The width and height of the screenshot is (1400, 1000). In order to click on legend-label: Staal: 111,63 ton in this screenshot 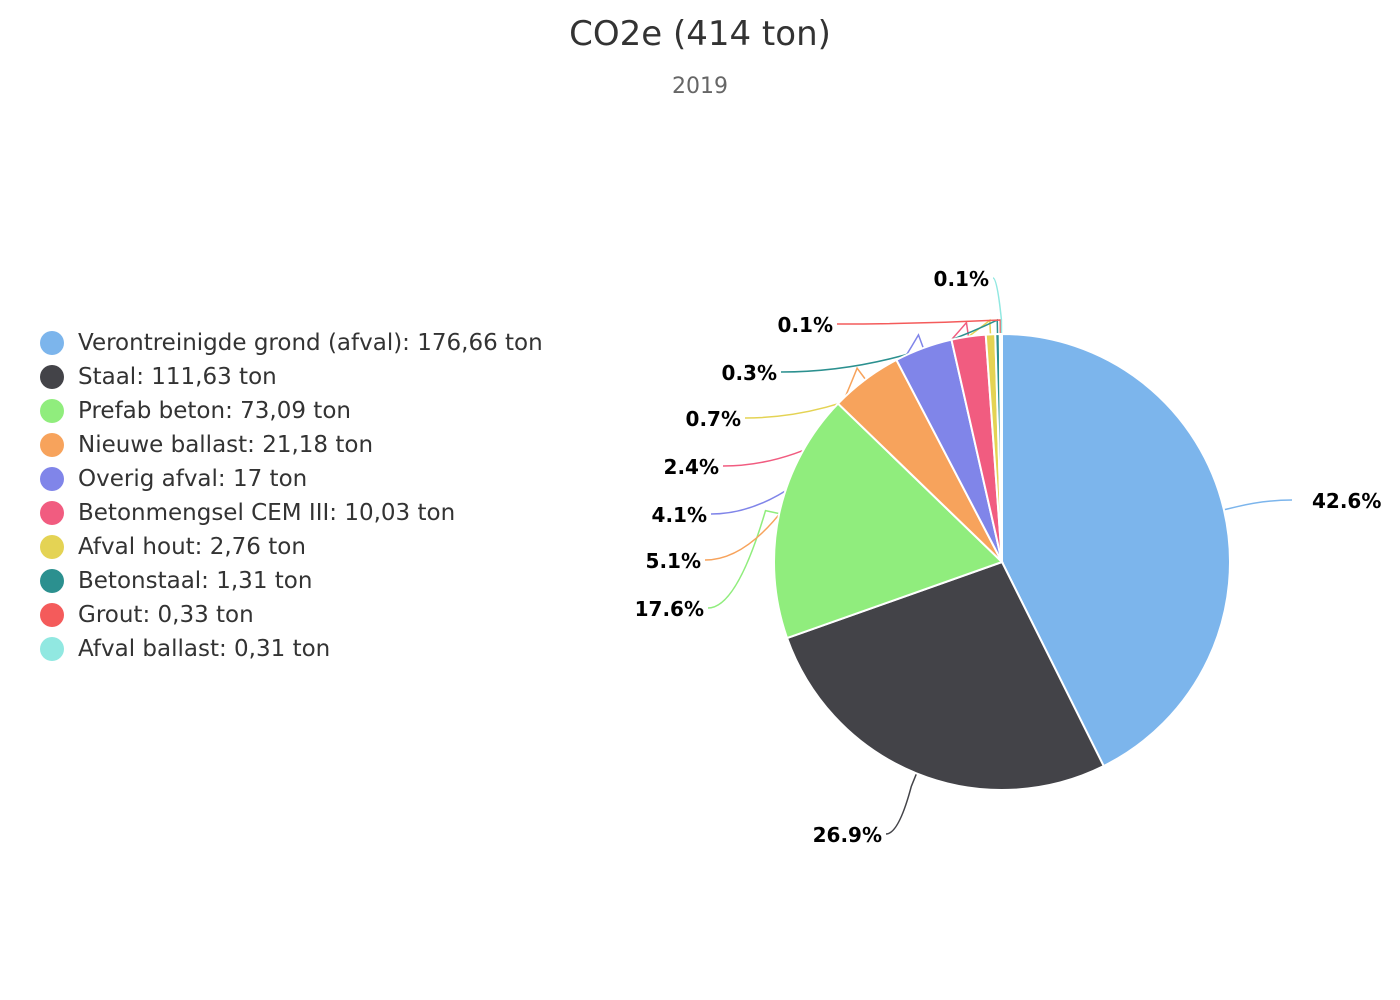, I will do `click(177, 377)`.